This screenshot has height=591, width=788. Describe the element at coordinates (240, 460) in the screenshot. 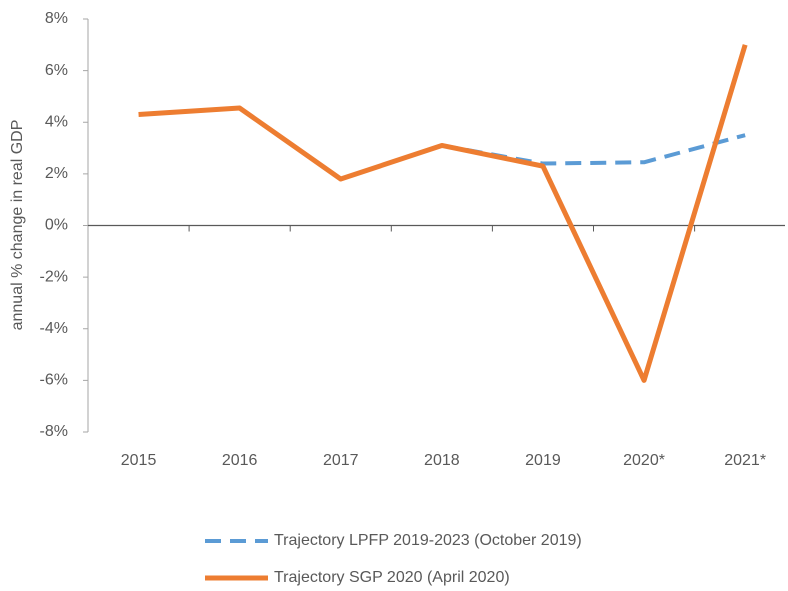

I see `x-tick-label: 2016` at that location.